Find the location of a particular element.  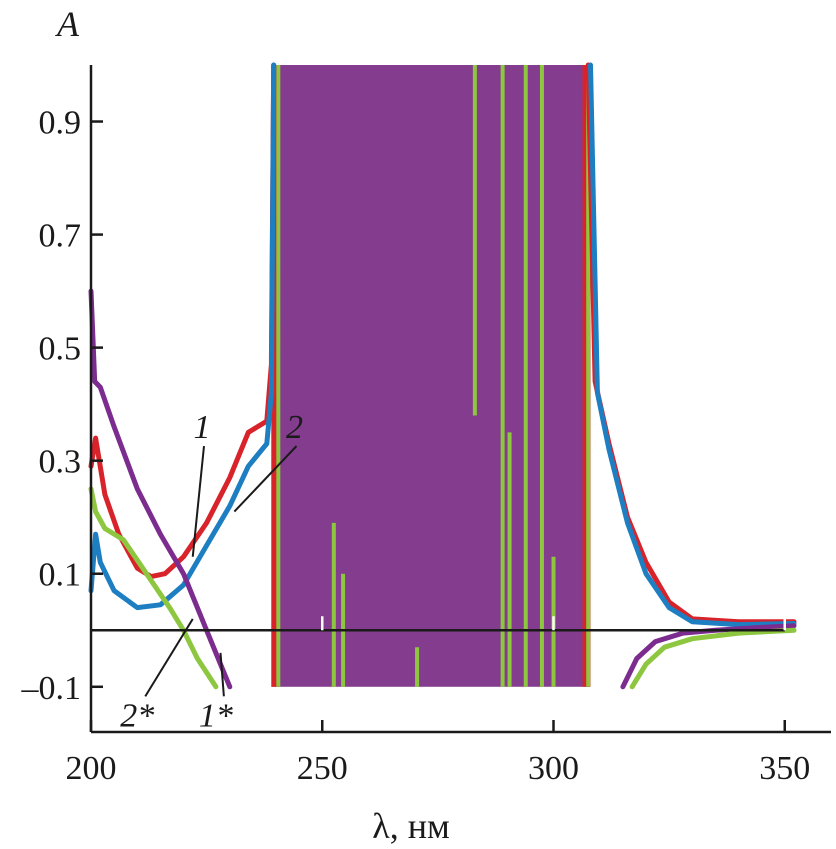

y-tick-label: 0.5 is located at coordinates (60, 349).